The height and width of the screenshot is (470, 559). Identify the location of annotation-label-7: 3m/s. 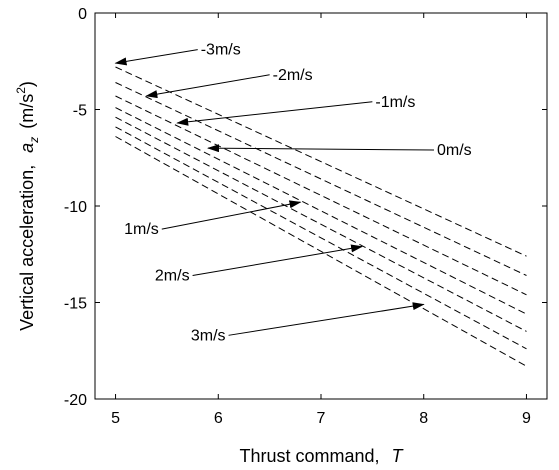
(208, 335).